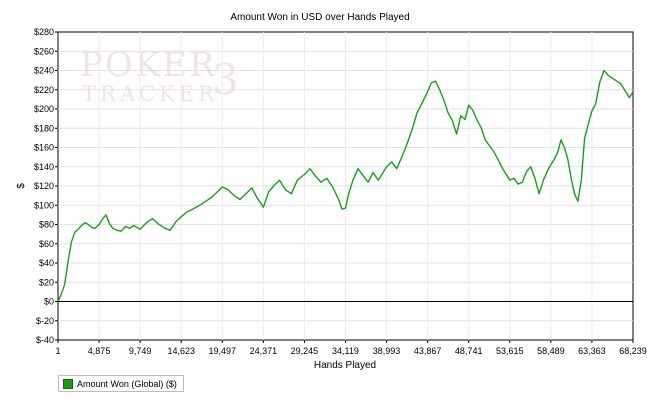 This screenshot has height=413, width=647. I want to click on x-tick-label: 53,615, so click(510, 351).